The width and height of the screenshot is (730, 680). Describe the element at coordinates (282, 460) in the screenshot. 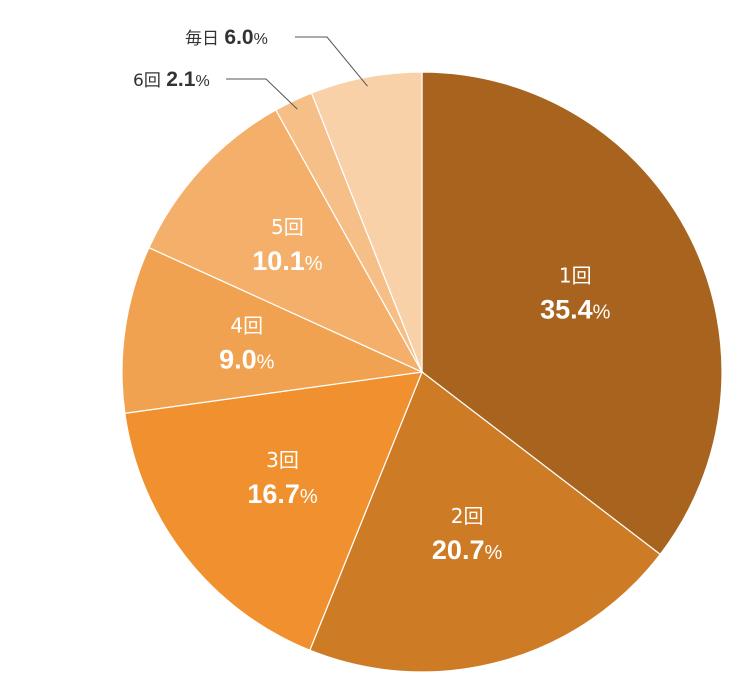

I see `slice-label-category: 3回` at that location.